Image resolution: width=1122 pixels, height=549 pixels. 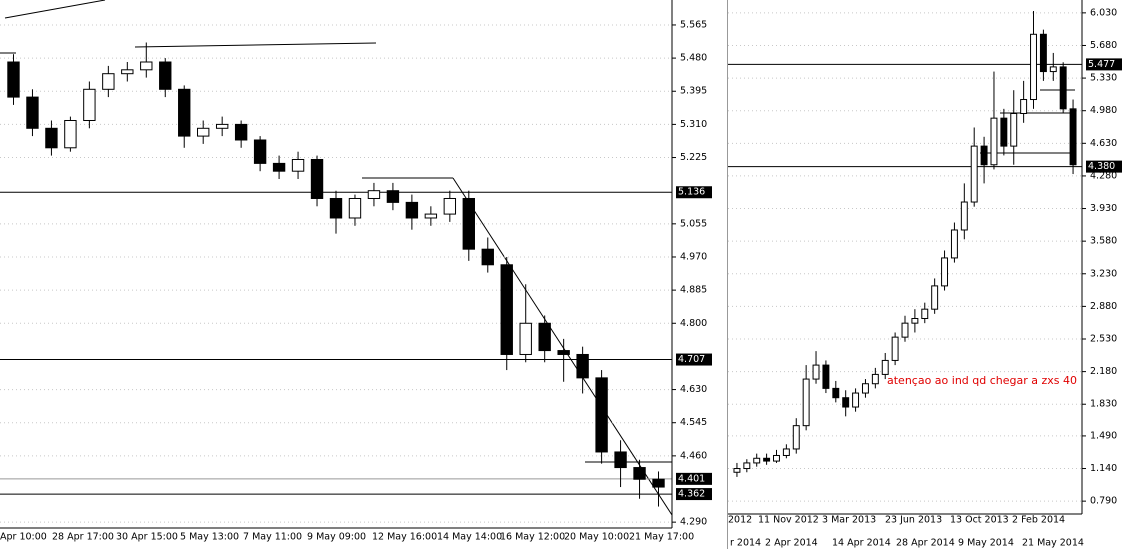 I want to click on x-tick-label: 11 Nov 2012, so click(x=788, y=520).